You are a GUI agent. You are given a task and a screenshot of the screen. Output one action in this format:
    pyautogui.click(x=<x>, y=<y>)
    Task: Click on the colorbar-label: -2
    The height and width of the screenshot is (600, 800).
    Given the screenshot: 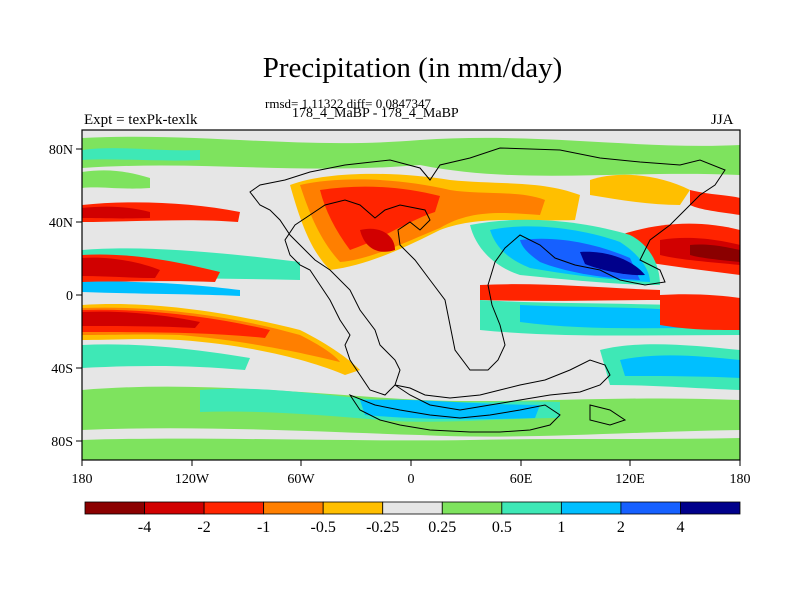 What is the action you would take?
    pyautogui.click(x=203, y=527)
    